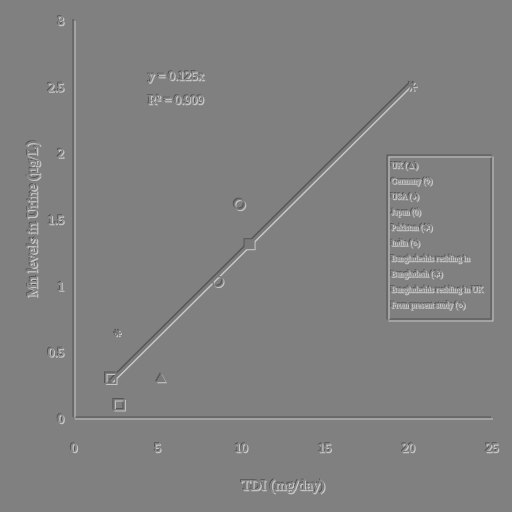  What do you see at coordinates (411, 181) in the screenshot?
I see `legend-entry: Germany (◊)` at bounding box center [411, 181].